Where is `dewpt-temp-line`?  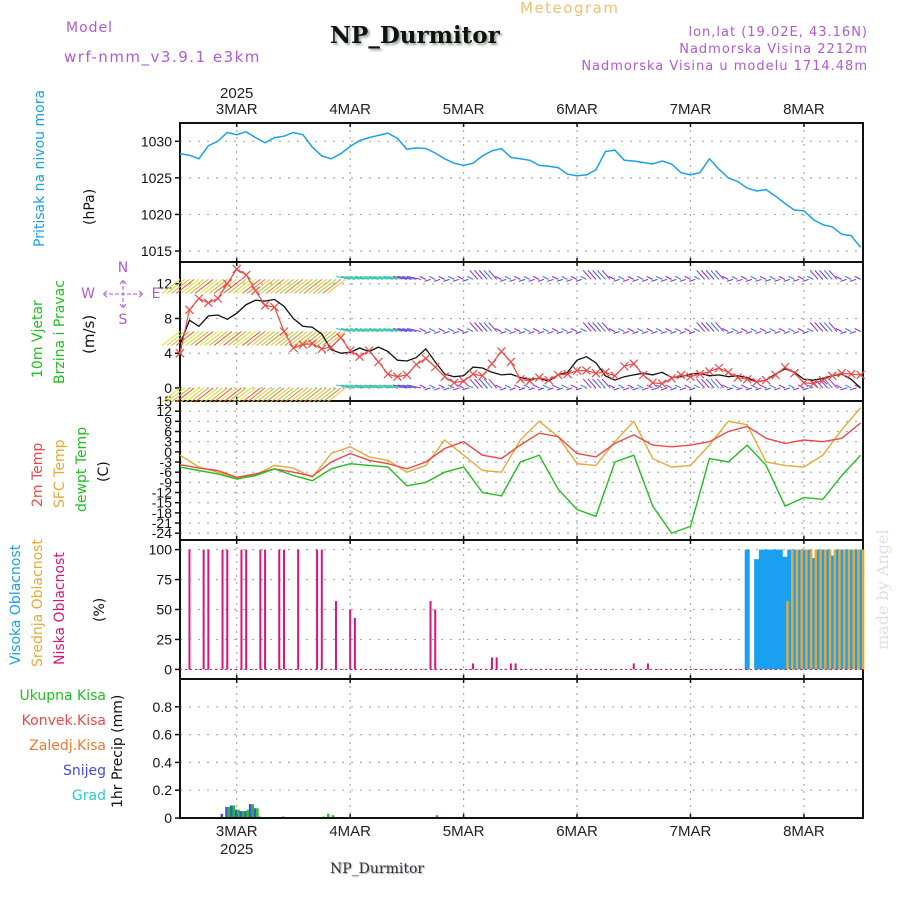
dewpt-temp-line is located at coordinates (520, 489).